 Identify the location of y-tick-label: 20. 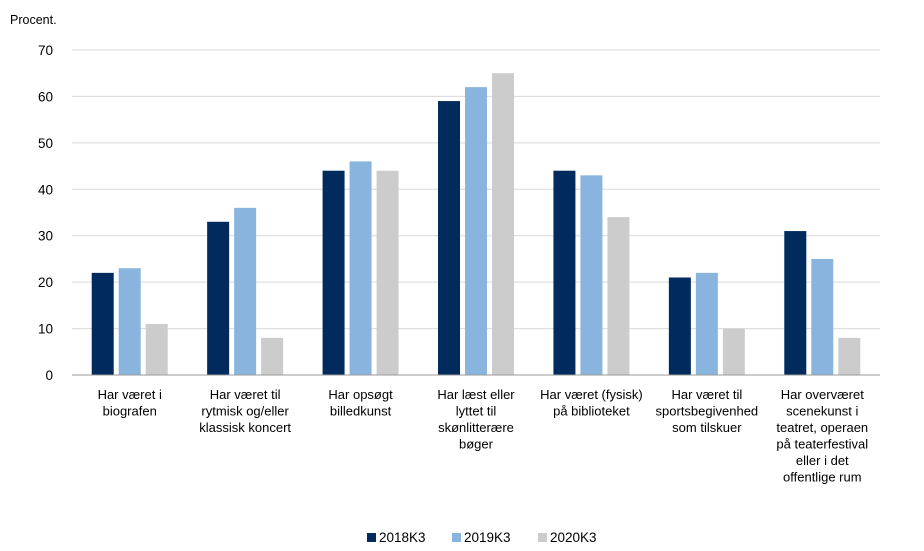
(45, 282).